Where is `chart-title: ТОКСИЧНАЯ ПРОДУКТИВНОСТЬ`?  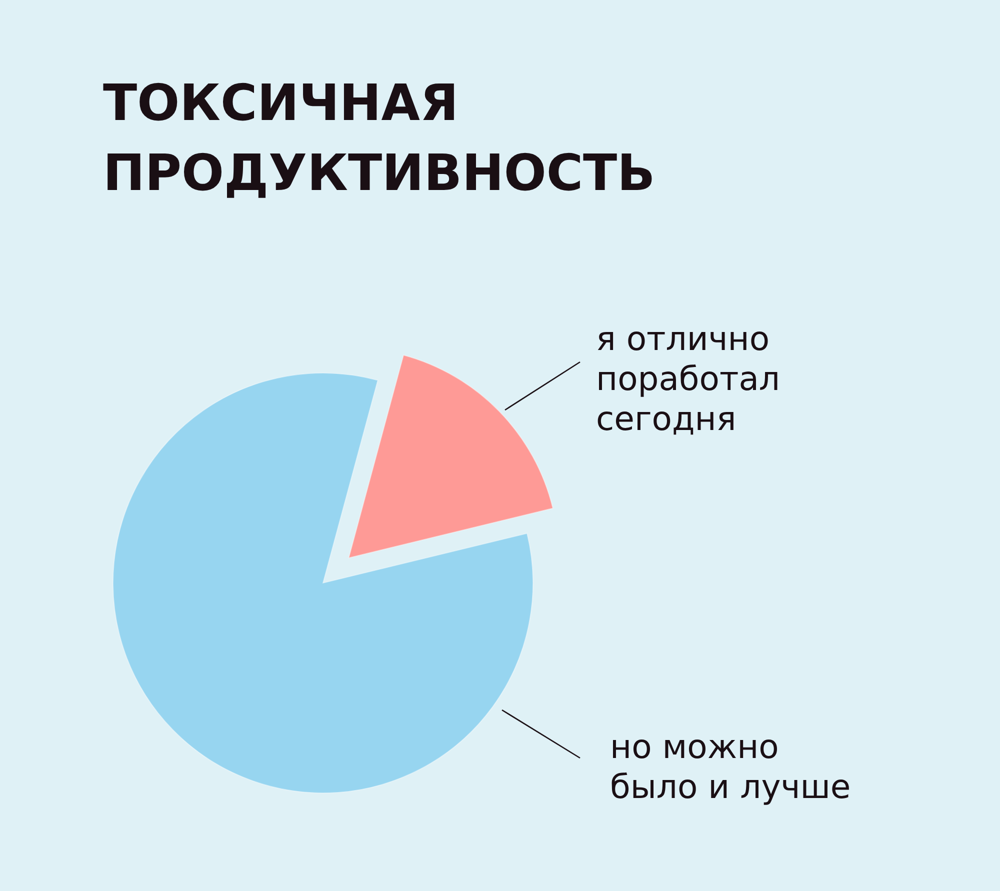
chart-title: ТОКСИЧНАЯ ПРОДУКТИВНОСТЬ is located at coordinates (379, 138).